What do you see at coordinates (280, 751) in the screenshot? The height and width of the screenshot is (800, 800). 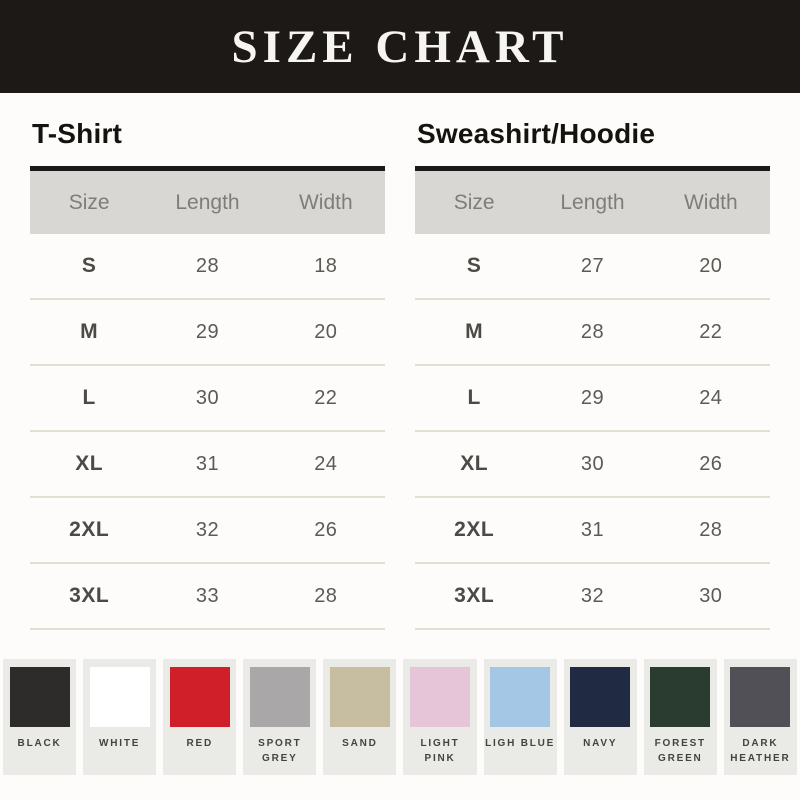 I see `color-label: SPORT GREY` at bounding box center [280, 751].